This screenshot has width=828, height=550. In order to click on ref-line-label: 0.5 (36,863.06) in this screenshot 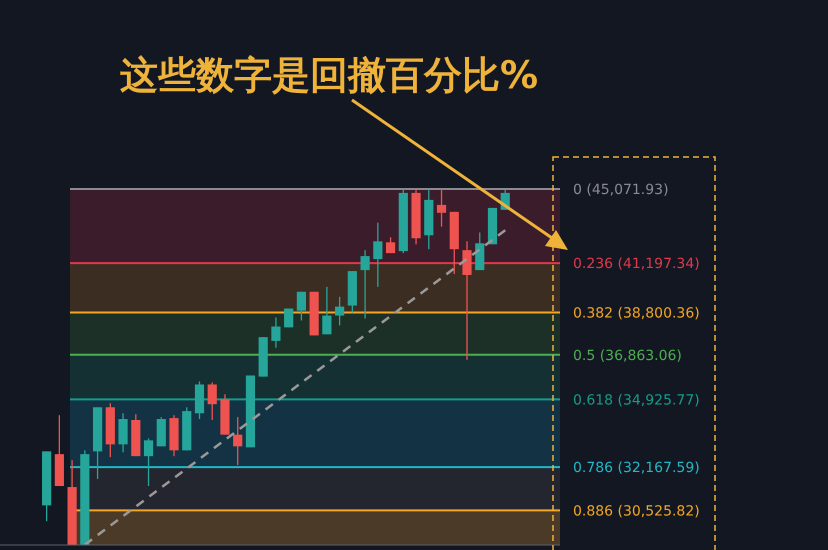, I will do `click(627, 356)`.